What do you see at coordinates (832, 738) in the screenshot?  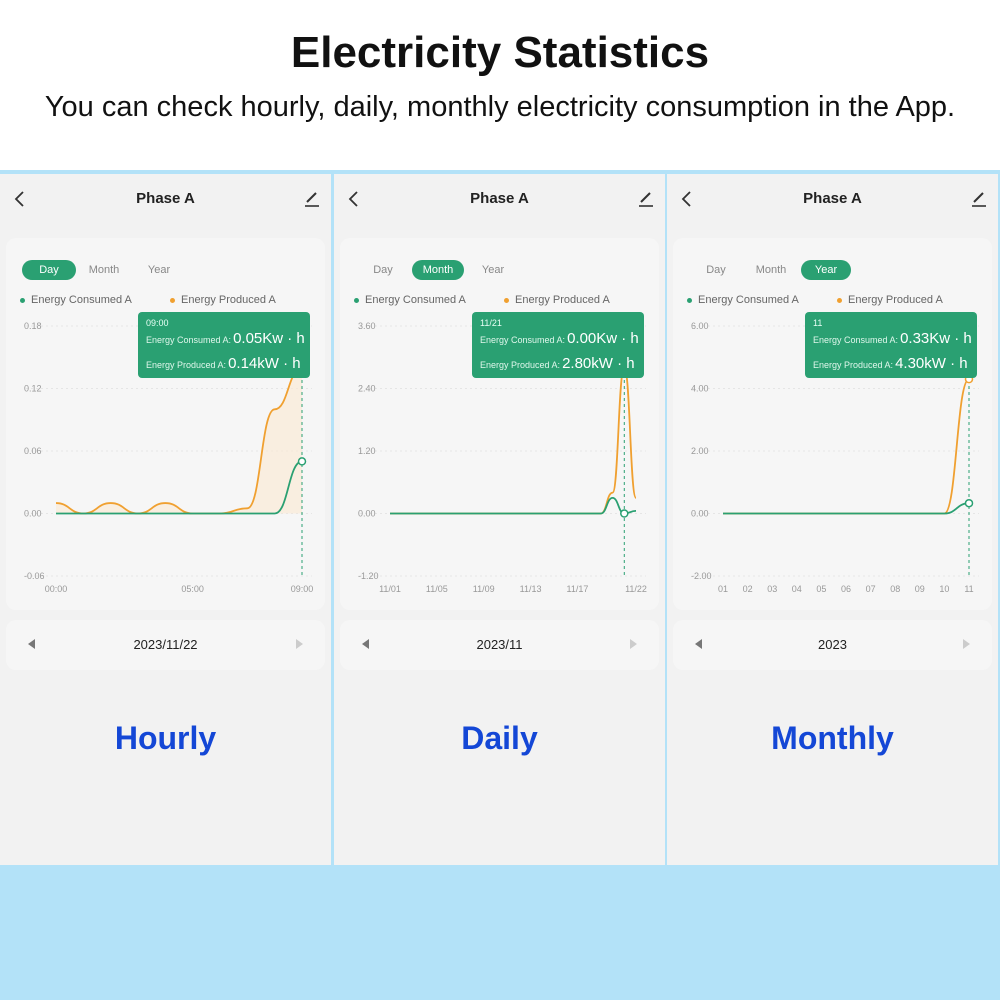 I see `panel-caption: Monthly` at bounding box center [832, 738].